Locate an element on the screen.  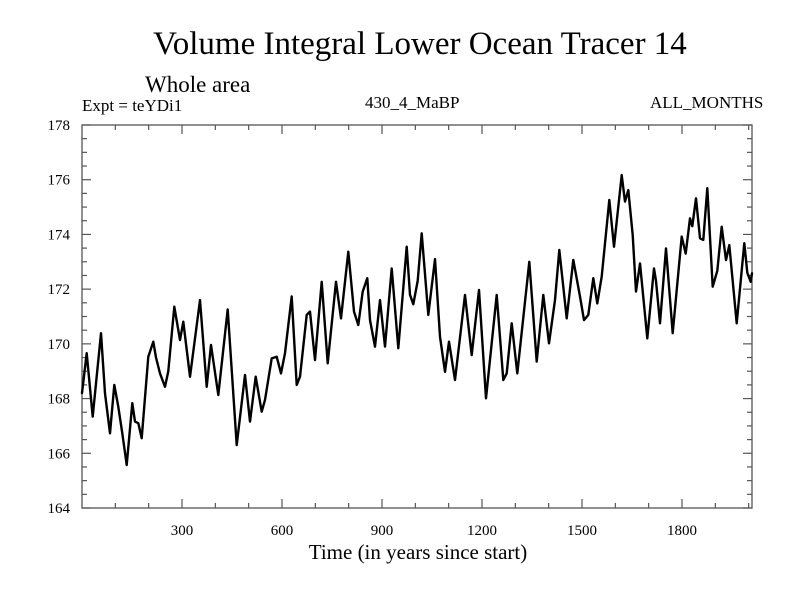
y-tick-label: 172 is located at coordinates (59, 290).